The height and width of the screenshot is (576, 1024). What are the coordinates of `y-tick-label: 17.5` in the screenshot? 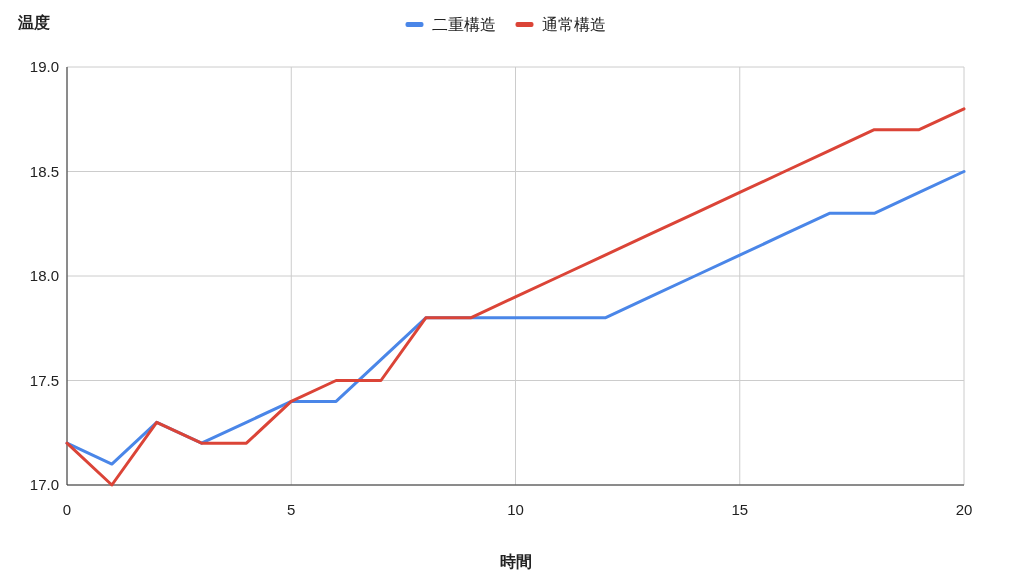 It's located at (44, 380).